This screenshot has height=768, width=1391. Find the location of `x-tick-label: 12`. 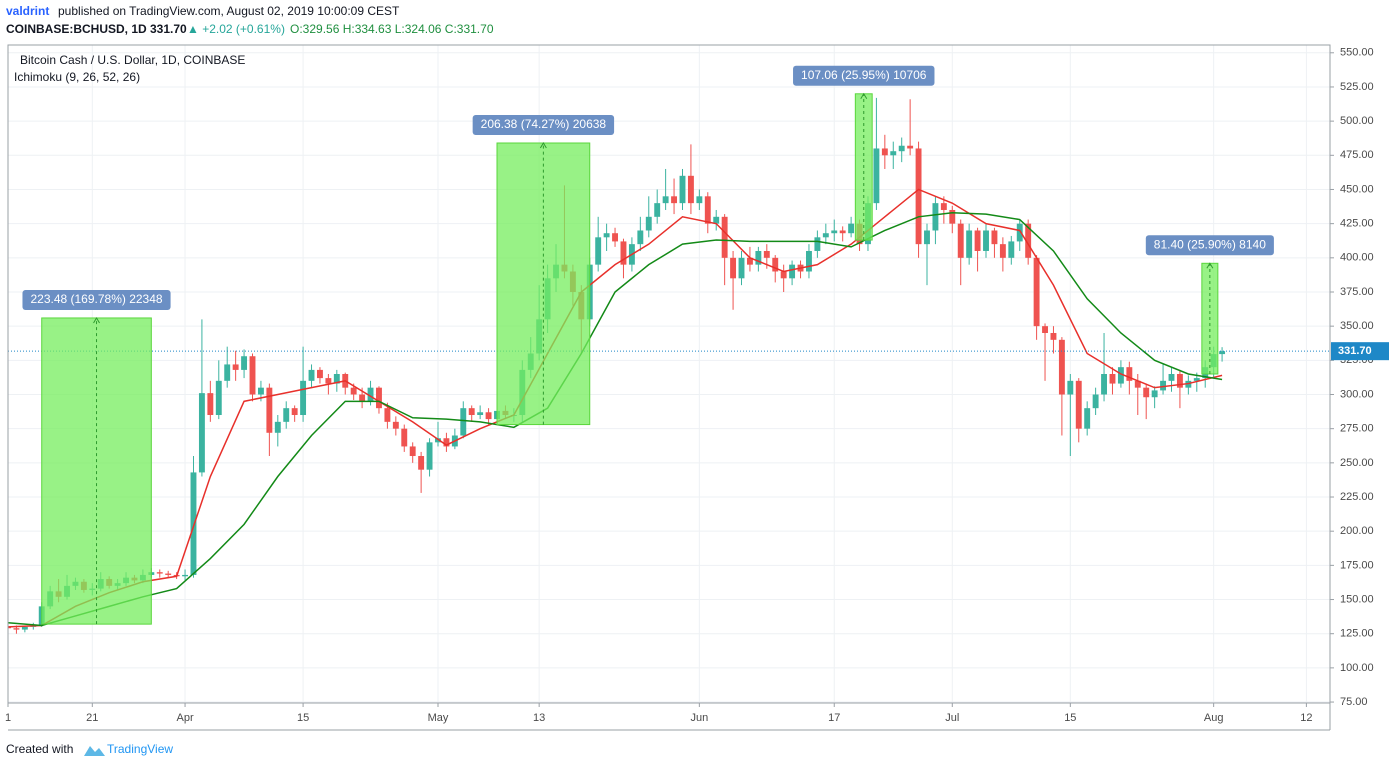

x-tick-label: 12 is located at coordinates (1306, 718).